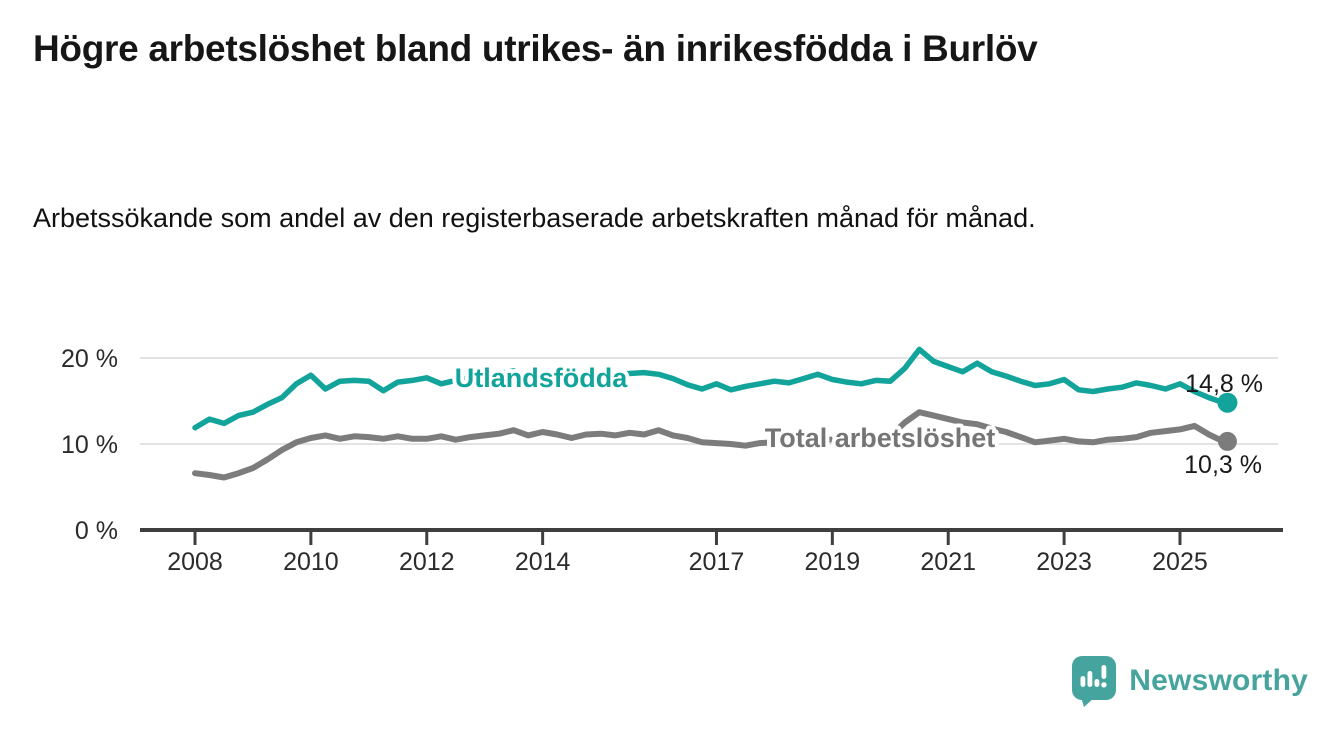  Describe the element at coordinates (717, 562) in the screenshot. I see `x-tick-label: 2017` at that location.